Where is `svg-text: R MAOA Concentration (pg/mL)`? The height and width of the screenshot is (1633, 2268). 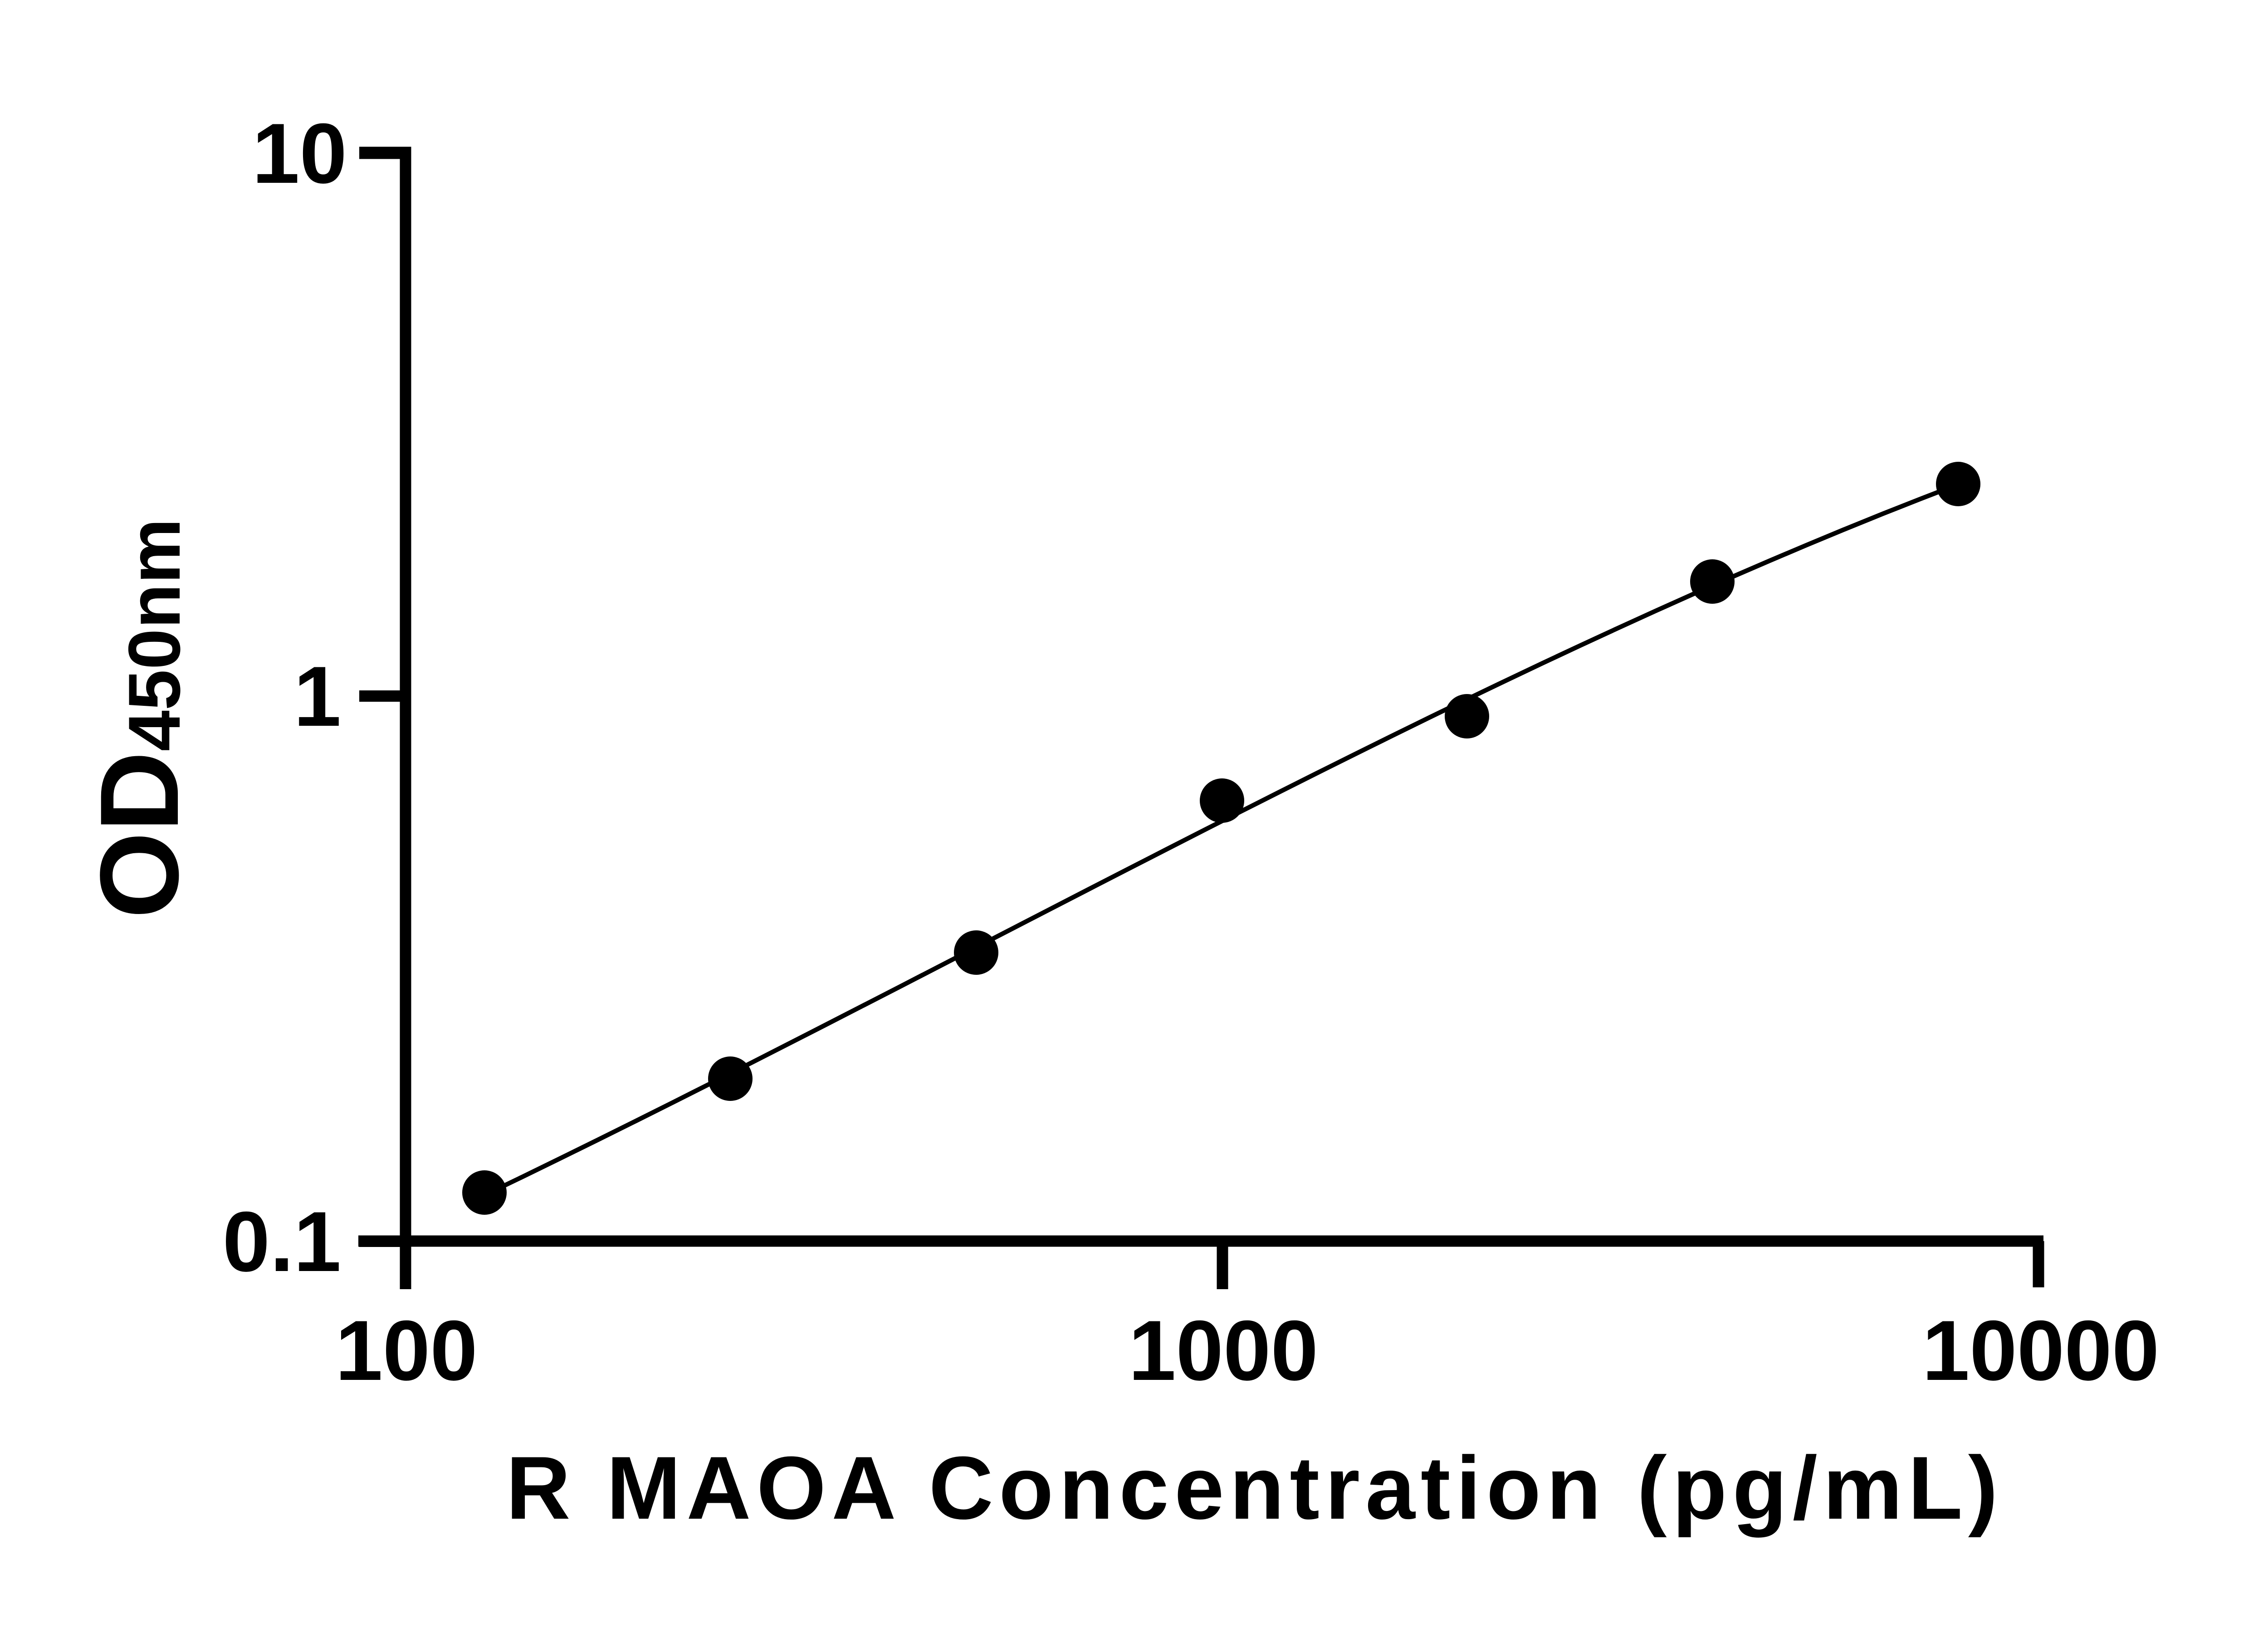 svg-text: R MAOA Concentration (pg/mL) is located at coordinates (1252, 1488).